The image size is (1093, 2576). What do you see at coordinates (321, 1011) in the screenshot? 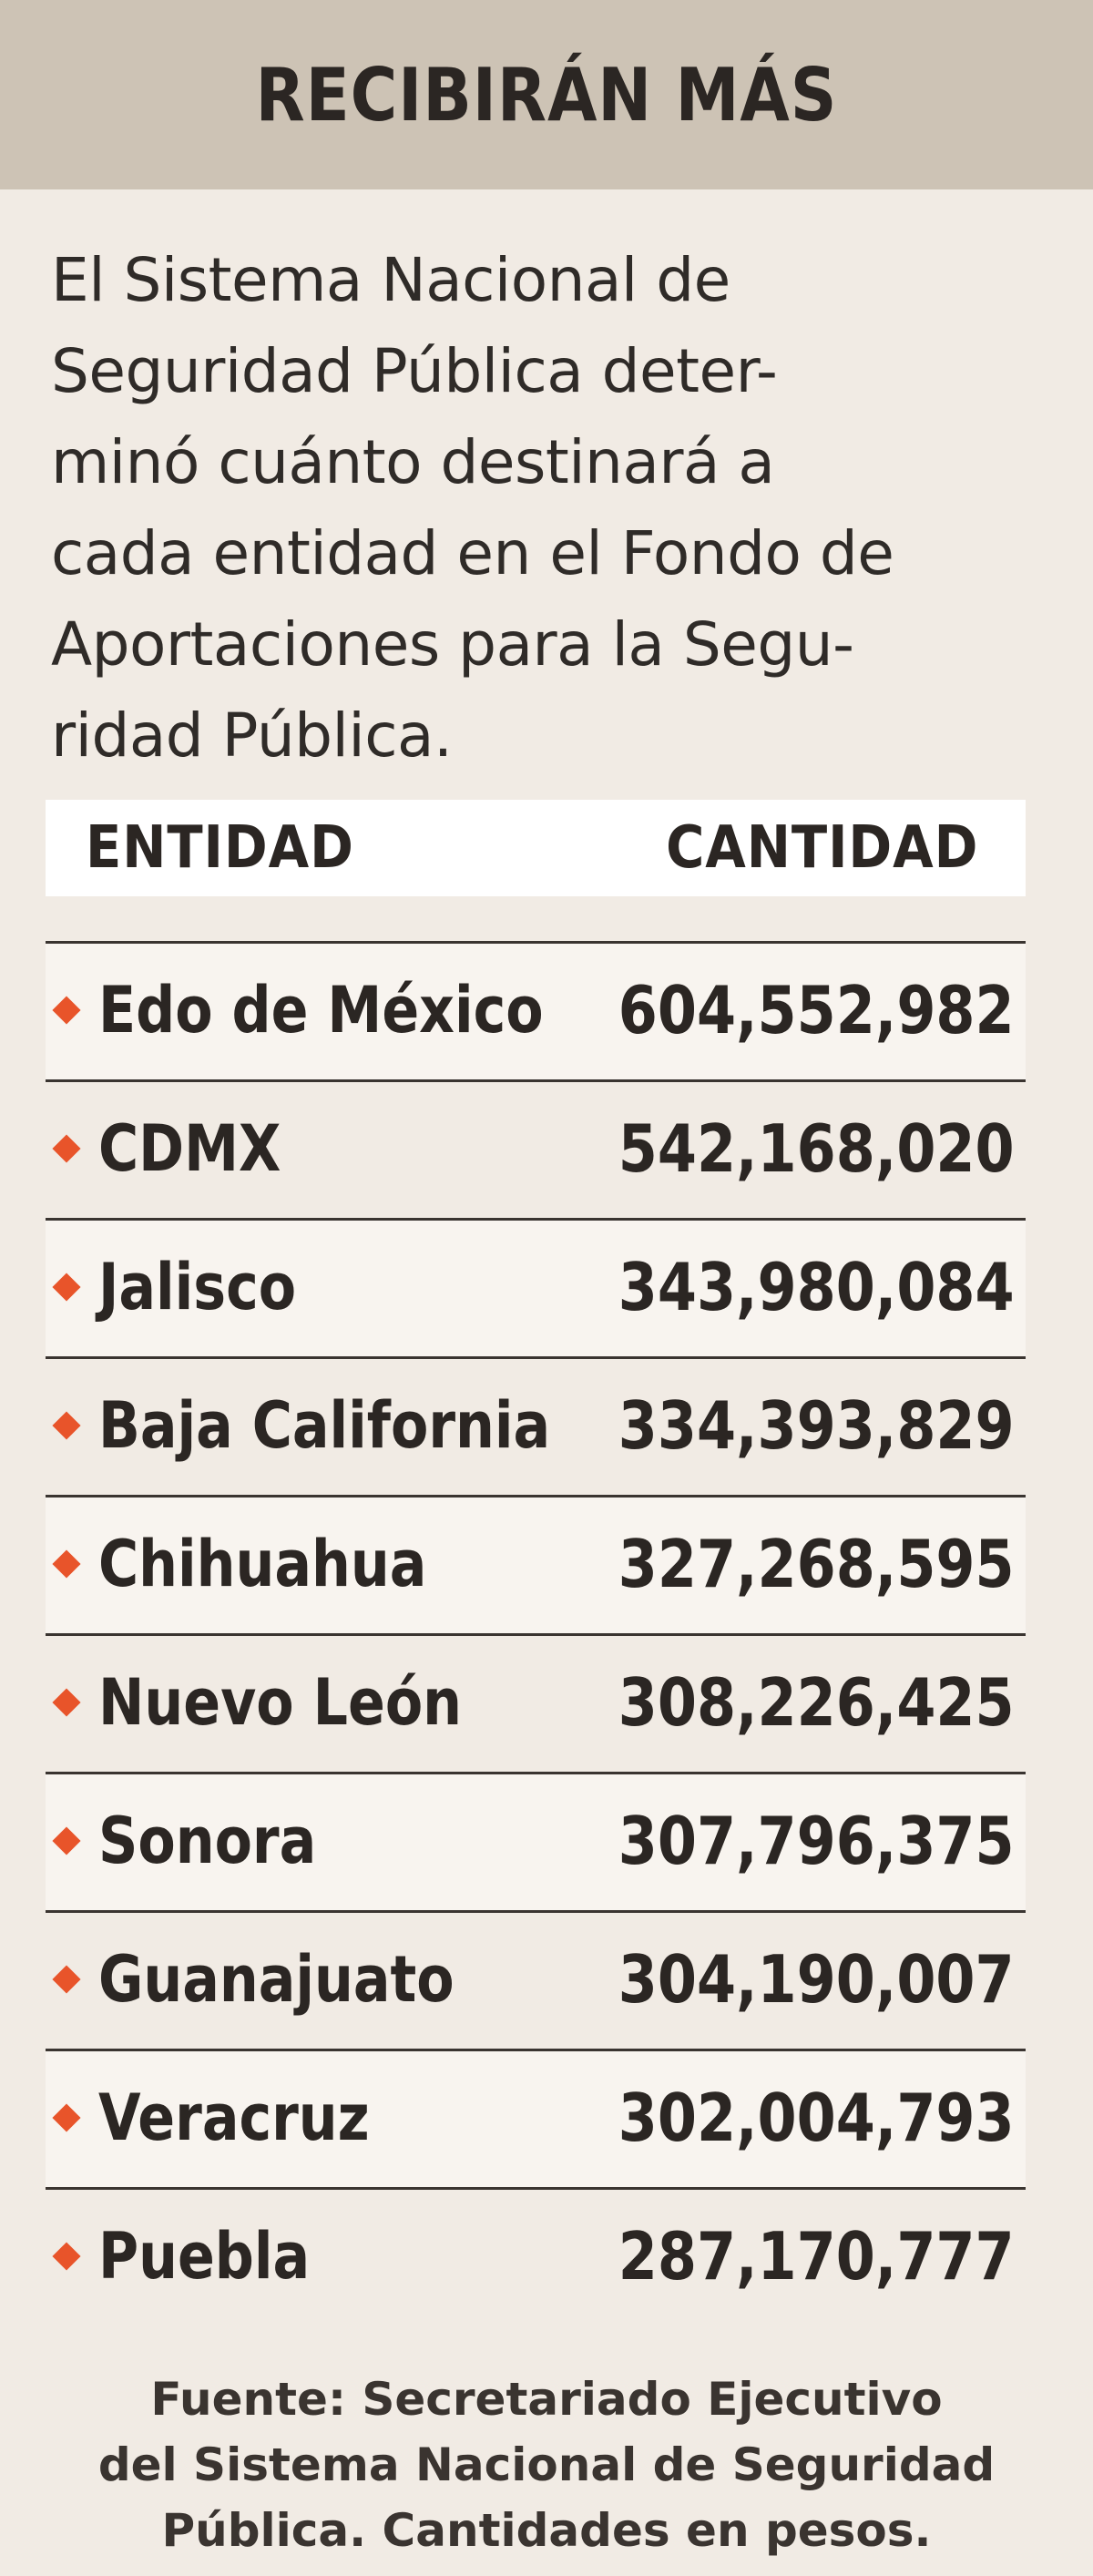
I see `entity-name: Edo de México` at bounding box center [321, 1011].